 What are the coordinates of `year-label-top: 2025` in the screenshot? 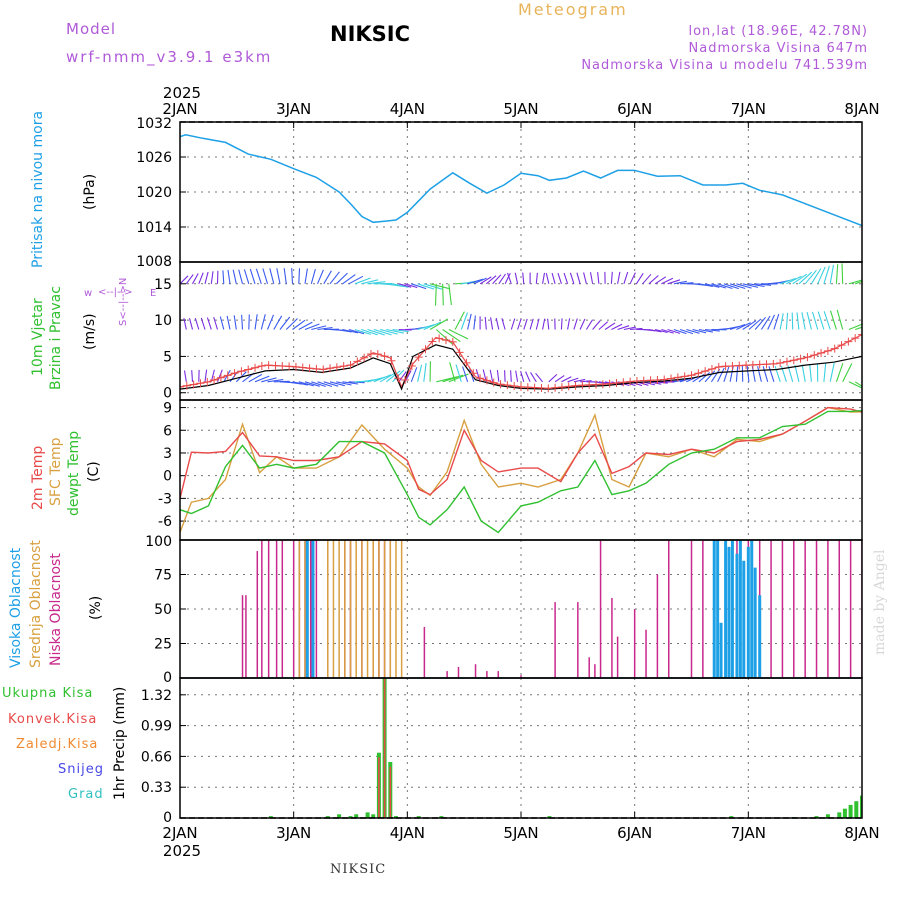 It's located at (182, 93).